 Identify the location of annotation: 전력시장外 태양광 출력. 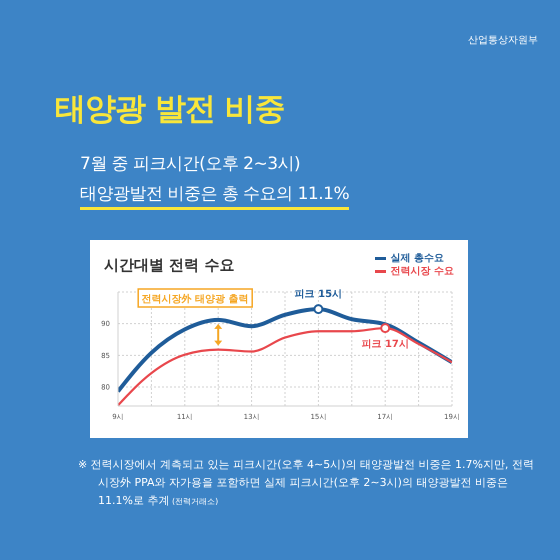
(195, 299).